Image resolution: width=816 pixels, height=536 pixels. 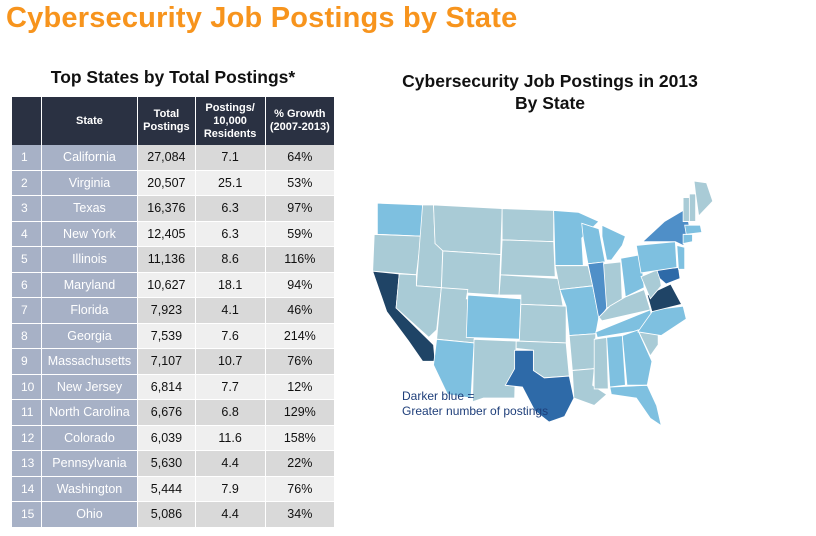 I want to click on map-legend-line1: Darker blue =, so click(x=438, y=396).